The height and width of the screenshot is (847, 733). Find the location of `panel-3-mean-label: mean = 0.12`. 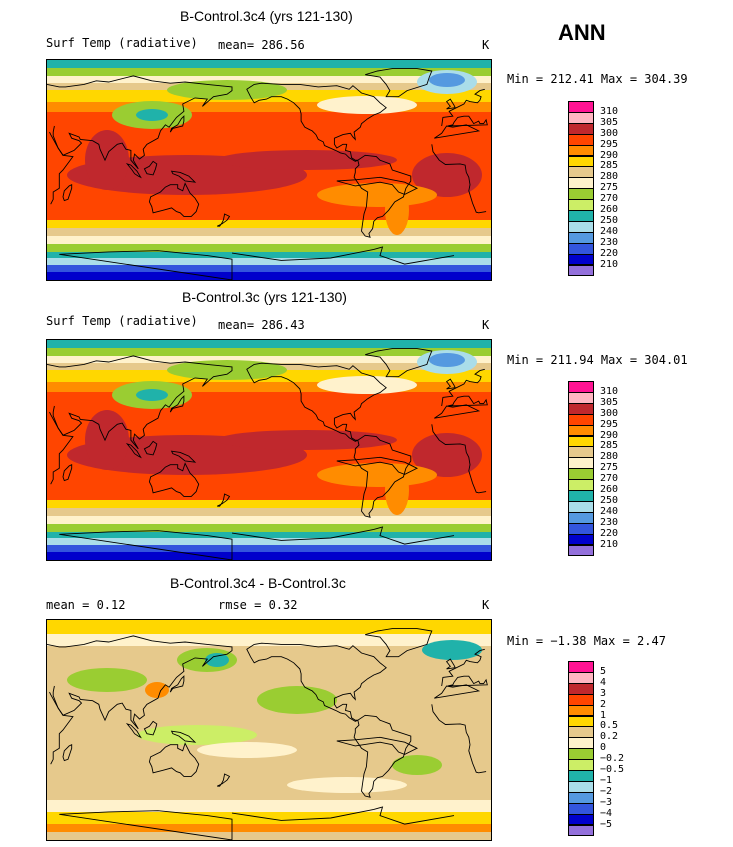

panel-3-mean-label: mean = 0.12 is located at coordinates (86, 605).